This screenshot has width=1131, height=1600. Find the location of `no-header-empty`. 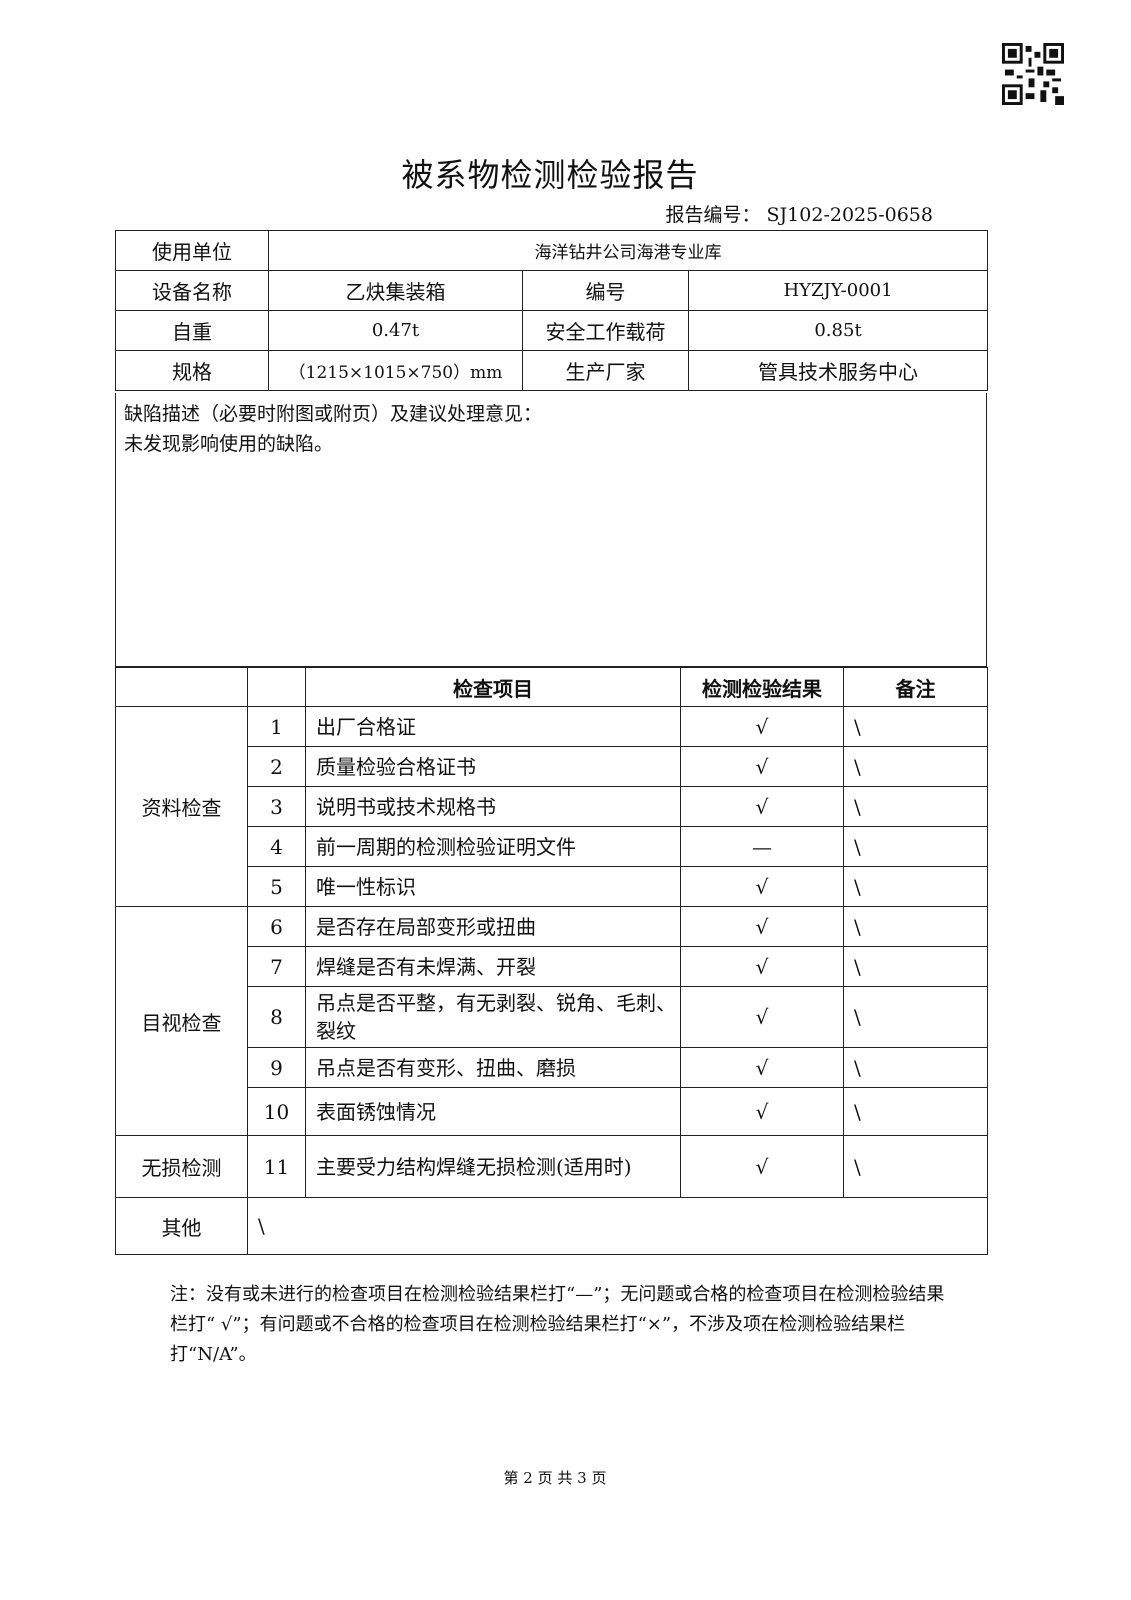

no-header-empty is located at coordinates (276, 687).